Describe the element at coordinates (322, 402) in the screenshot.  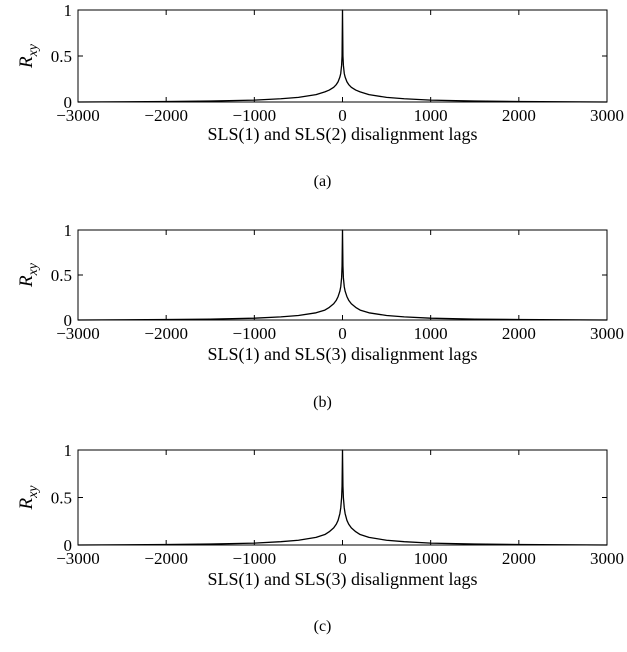
I see `panel-label: (b)` at that location.